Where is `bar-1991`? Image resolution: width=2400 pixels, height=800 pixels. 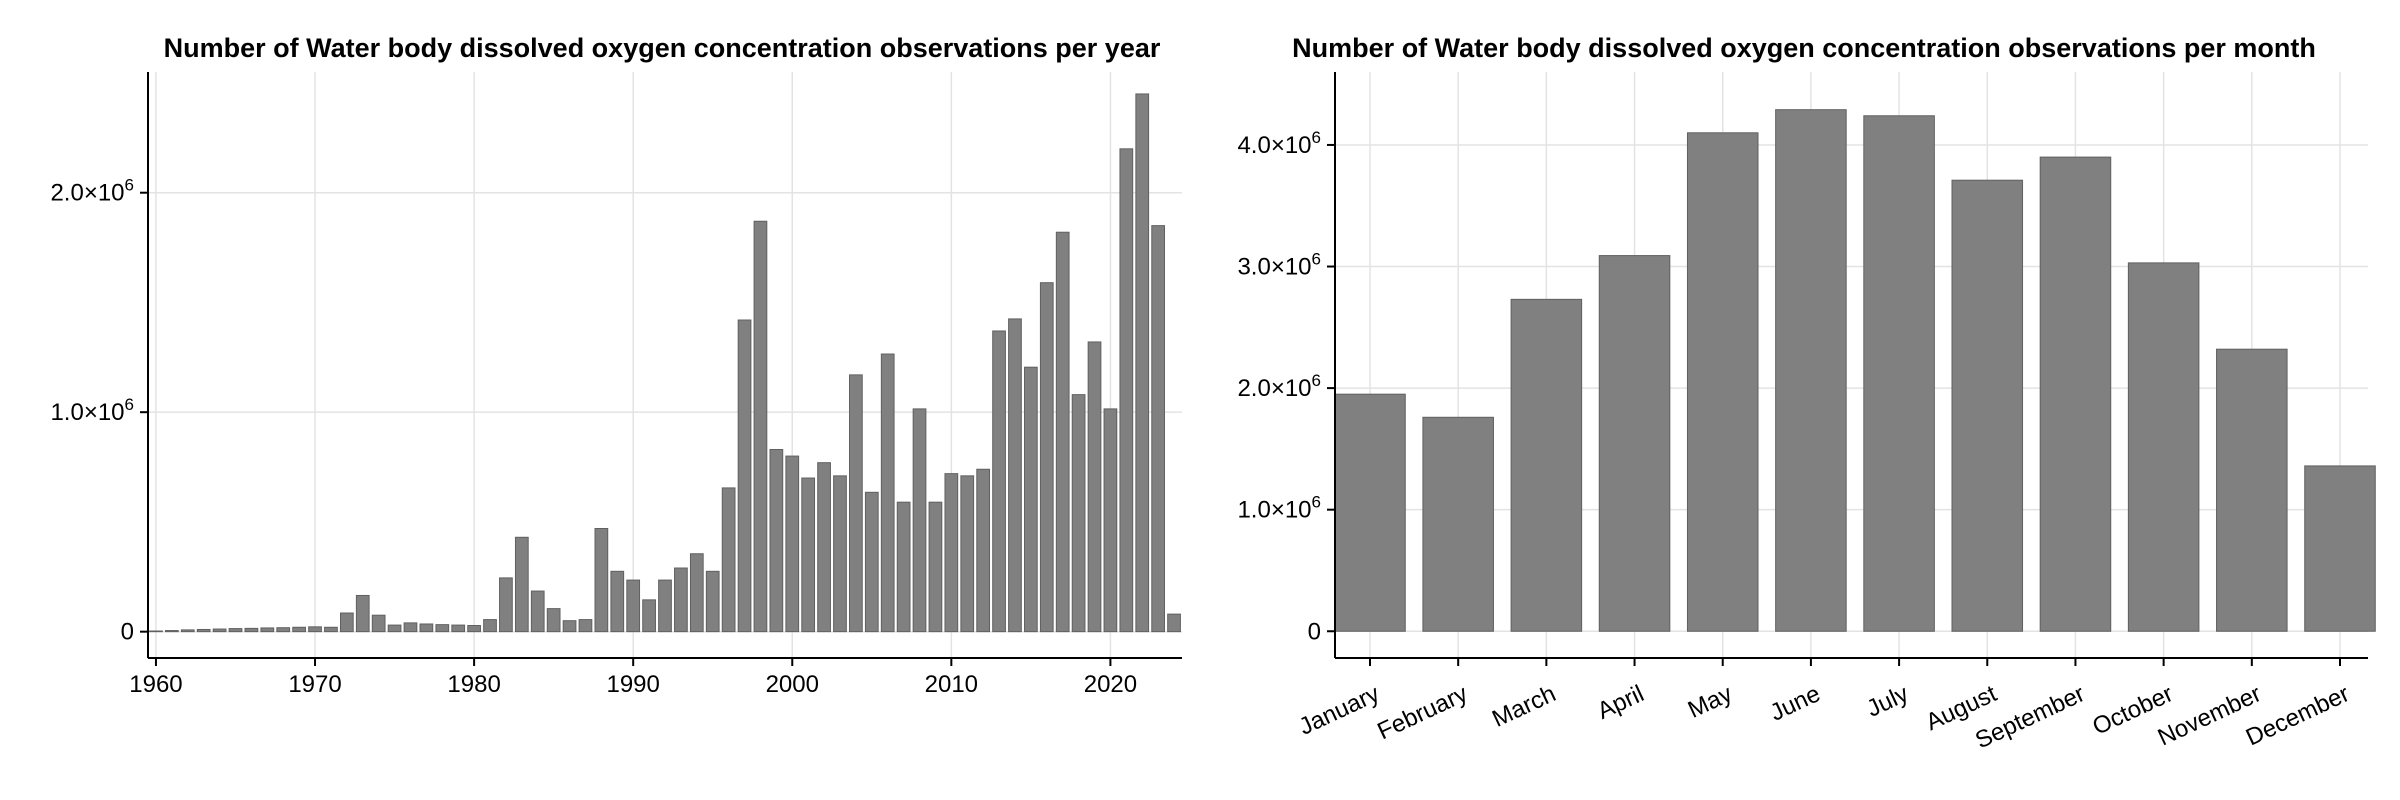
bar-1991 is located at coordinates (649, 616).